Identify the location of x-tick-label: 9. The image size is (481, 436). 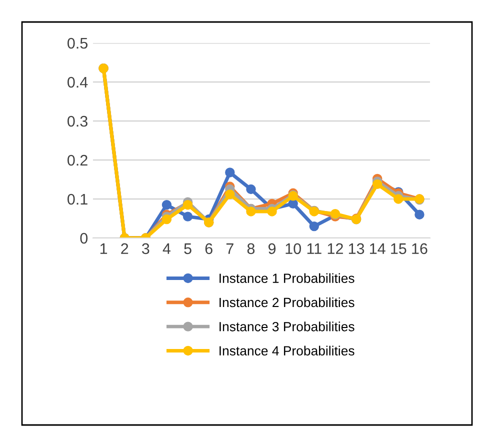
(272, 248).